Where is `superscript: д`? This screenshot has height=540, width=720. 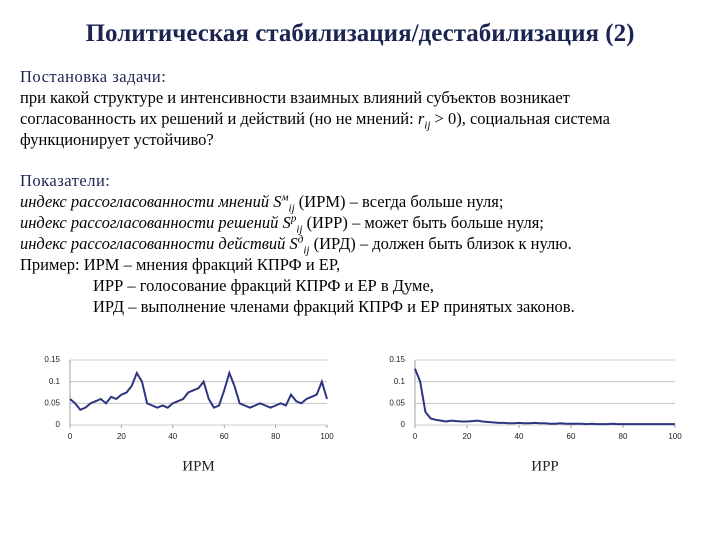 superscript: д is located at coordinates (300, 239).